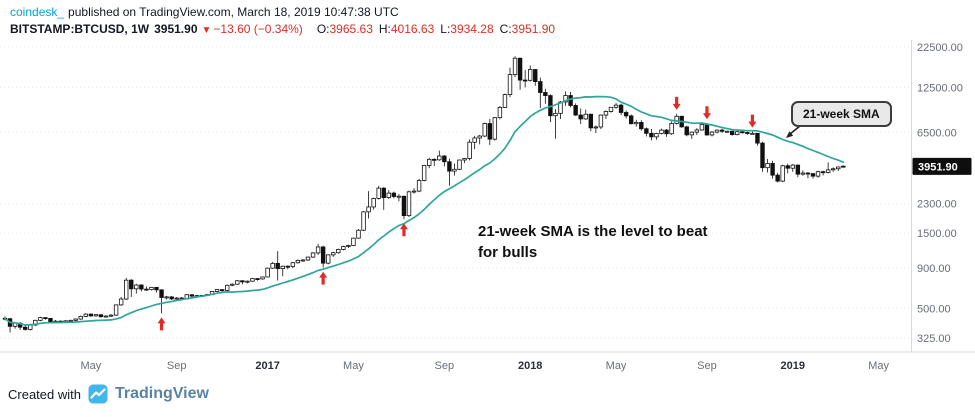 Image resolution: width=975 pixels, height=417 pixels. I want to click on author-link: coindesk_, so click(37, 12).